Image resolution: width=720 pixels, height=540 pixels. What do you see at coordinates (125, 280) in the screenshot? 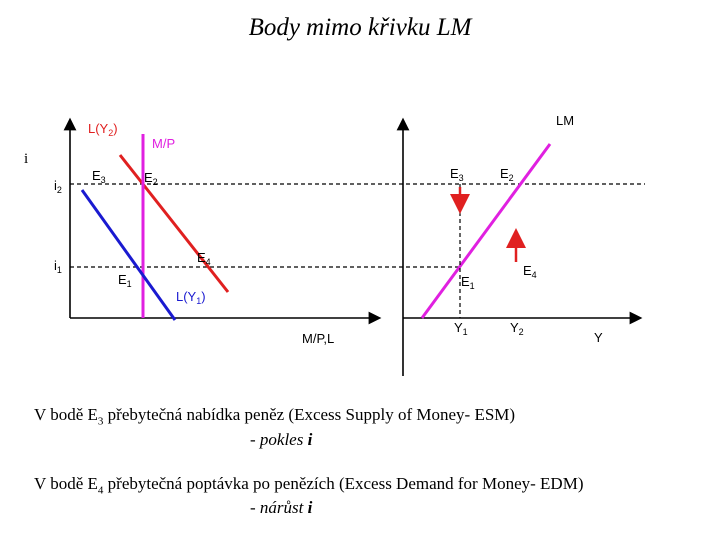
I see `left-e1-label: E1` at bounding box center [125, 280].